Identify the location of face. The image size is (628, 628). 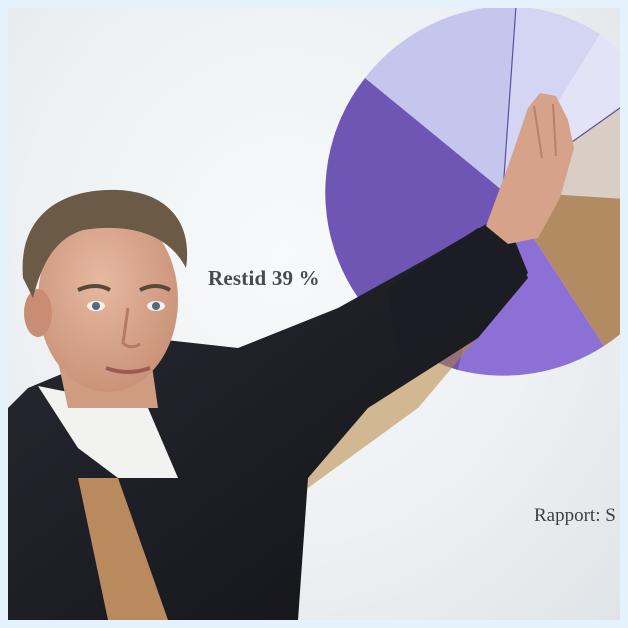
(108, 300).